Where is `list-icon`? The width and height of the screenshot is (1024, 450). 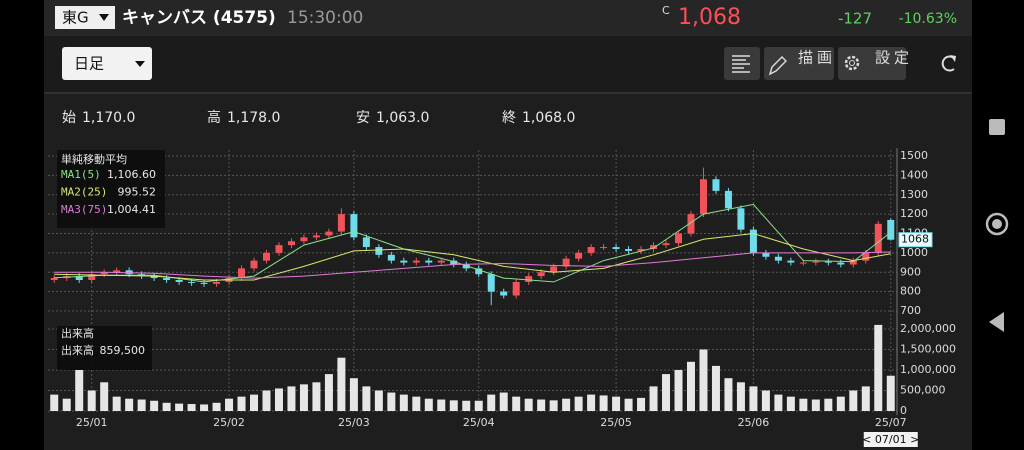 list-icon is located at coordinates (741, 64).